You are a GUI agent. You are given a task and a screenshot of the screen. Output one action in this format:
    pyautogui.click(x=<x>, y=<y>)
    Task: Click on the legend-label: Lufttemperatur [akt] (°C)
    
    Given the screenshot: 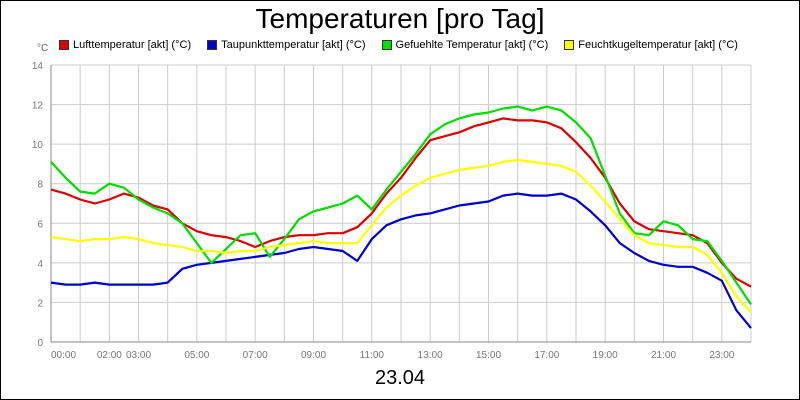 What is the action you would take?
    pyautogui.click(x=132, y=45)
    